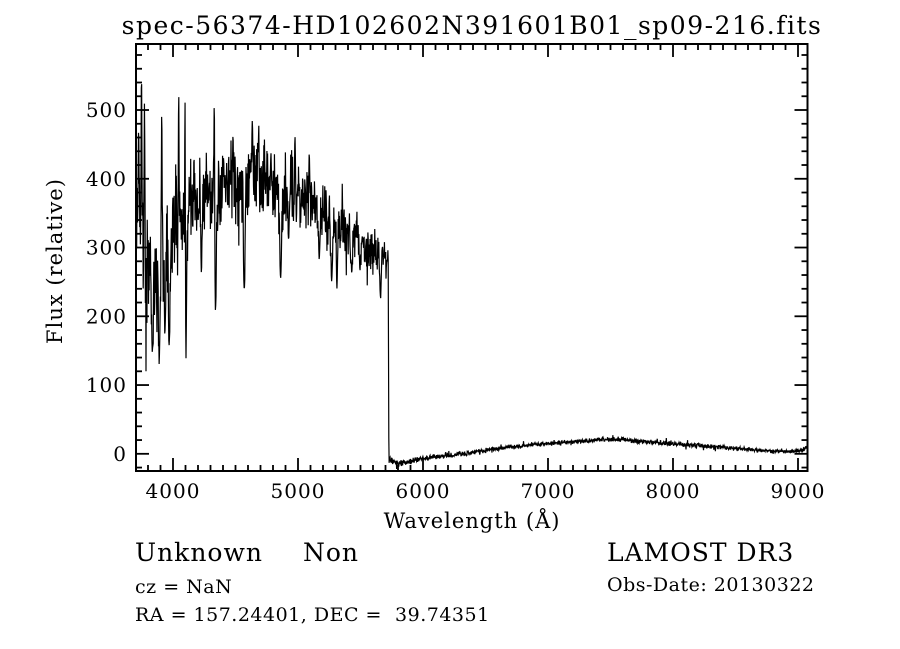 The image size is (900, 649). I want to click on ra-dec-line: RA = 157.24401, DEC = 39.74351, so click(312, 615).